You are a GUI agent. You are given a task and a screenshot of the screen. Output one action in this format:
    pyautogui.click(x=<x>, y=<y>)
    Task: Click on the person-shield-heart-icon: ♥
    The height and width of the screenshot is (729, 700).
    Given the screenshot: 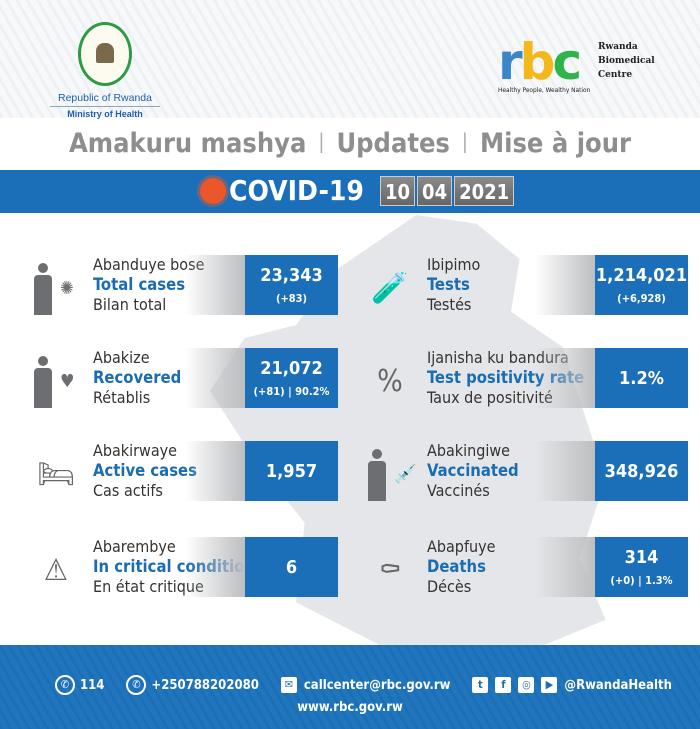 What is the action you would take?
    pyautogui.click(x=56, y=378)
    